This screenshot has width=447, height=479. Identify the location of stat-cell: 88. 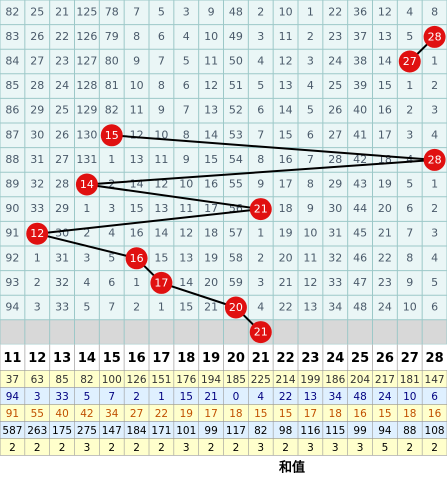
(409, 431).